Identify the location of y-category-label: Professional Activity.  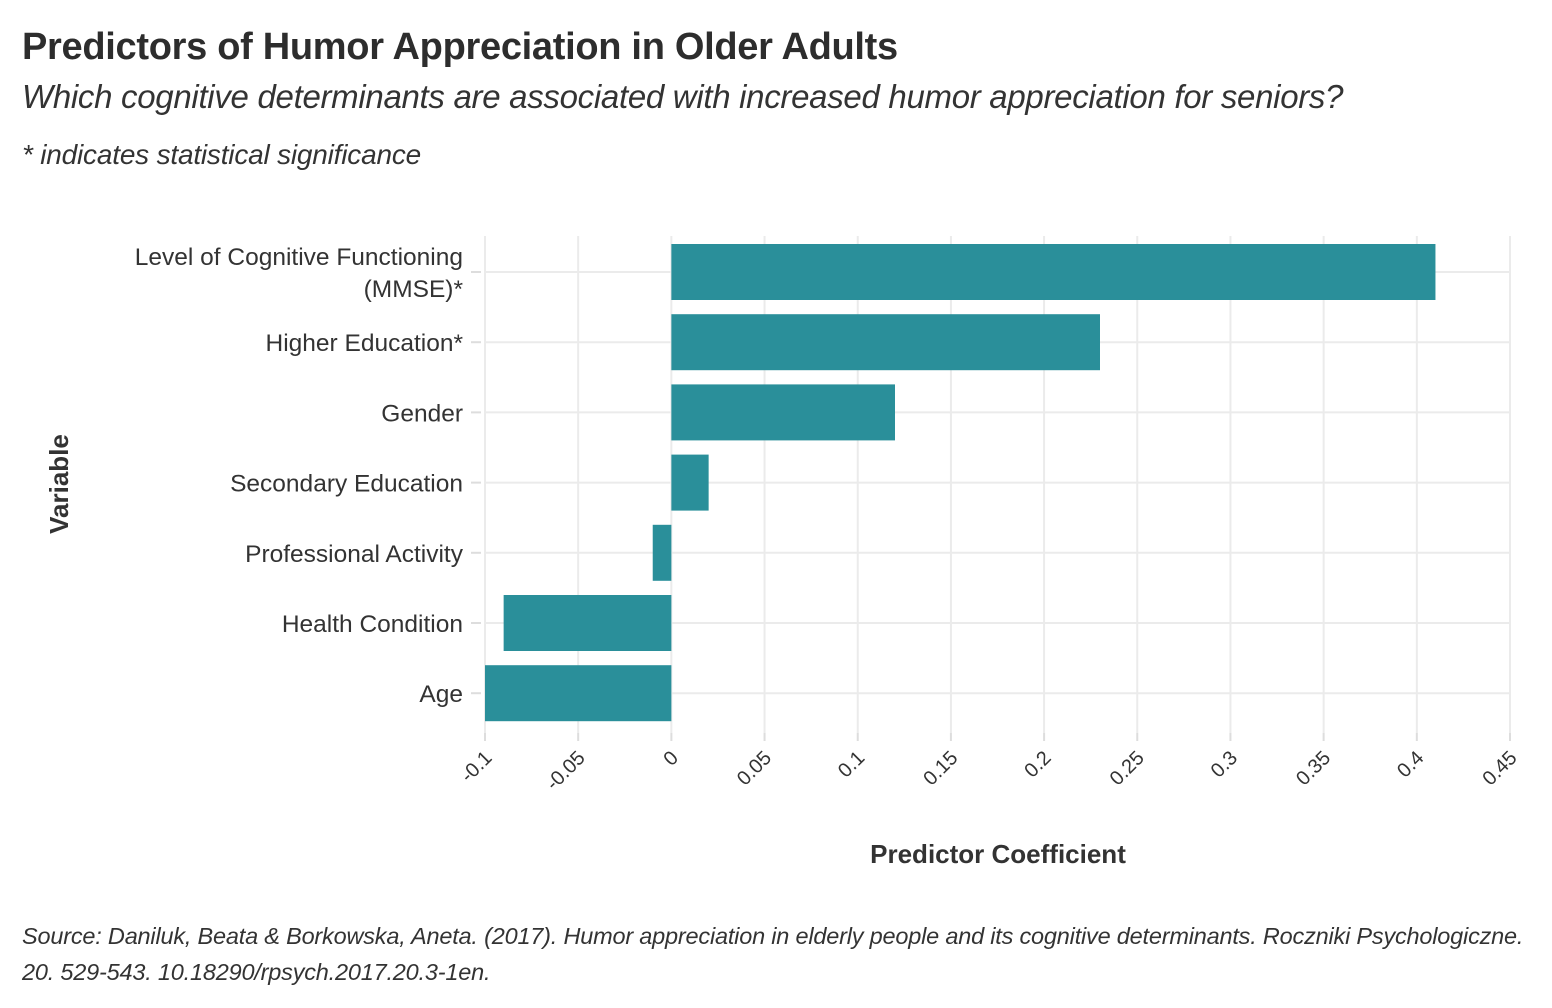
(354, 554).